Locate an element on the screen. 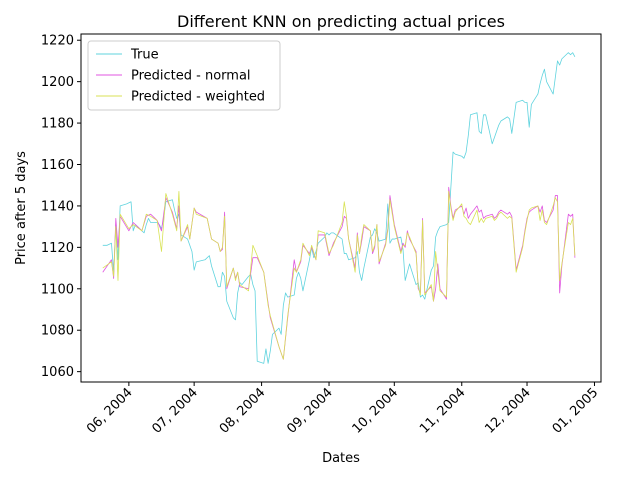 This screenshot has width=640, height=480. y-tick-label: 1120 is located at coordinates (57, 248).